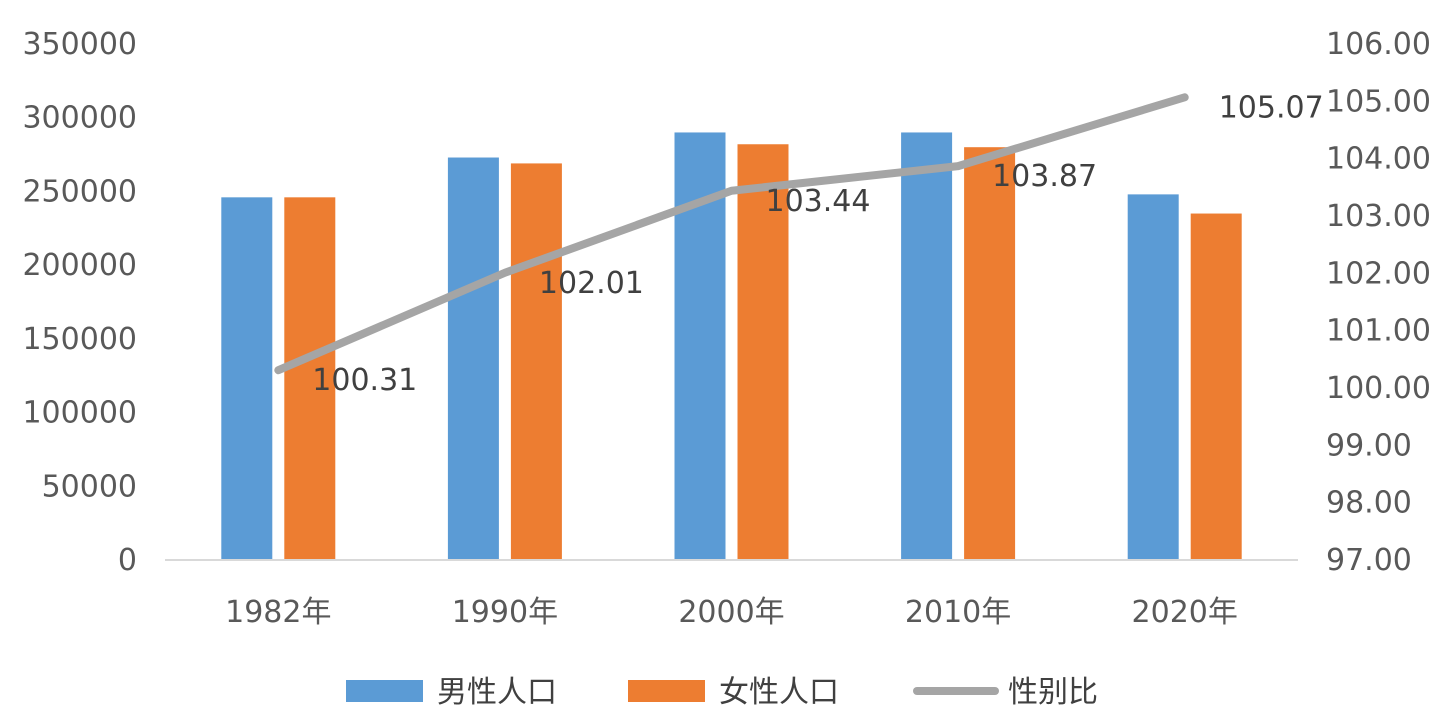 The image size is (1445, 723). I want to click on left-axis-tick-label: 350000, so click(79, 44).